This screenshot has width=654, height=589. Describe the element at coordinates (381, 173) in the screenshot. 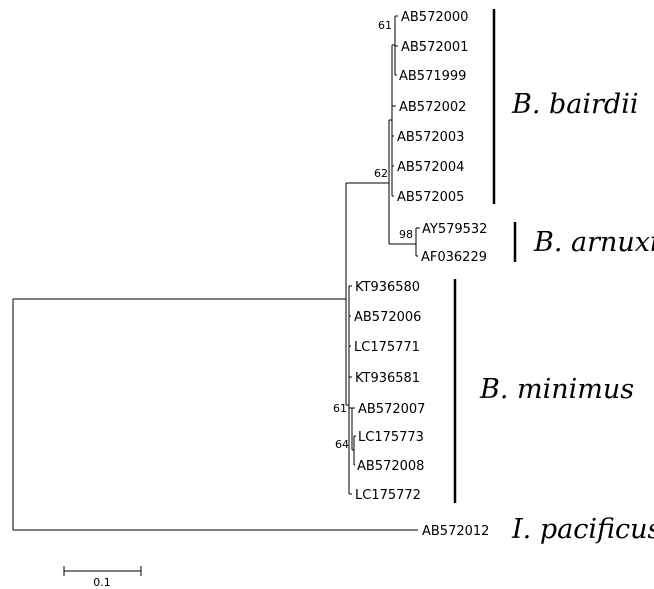

I see `bootstrap-value: 62` at that location.